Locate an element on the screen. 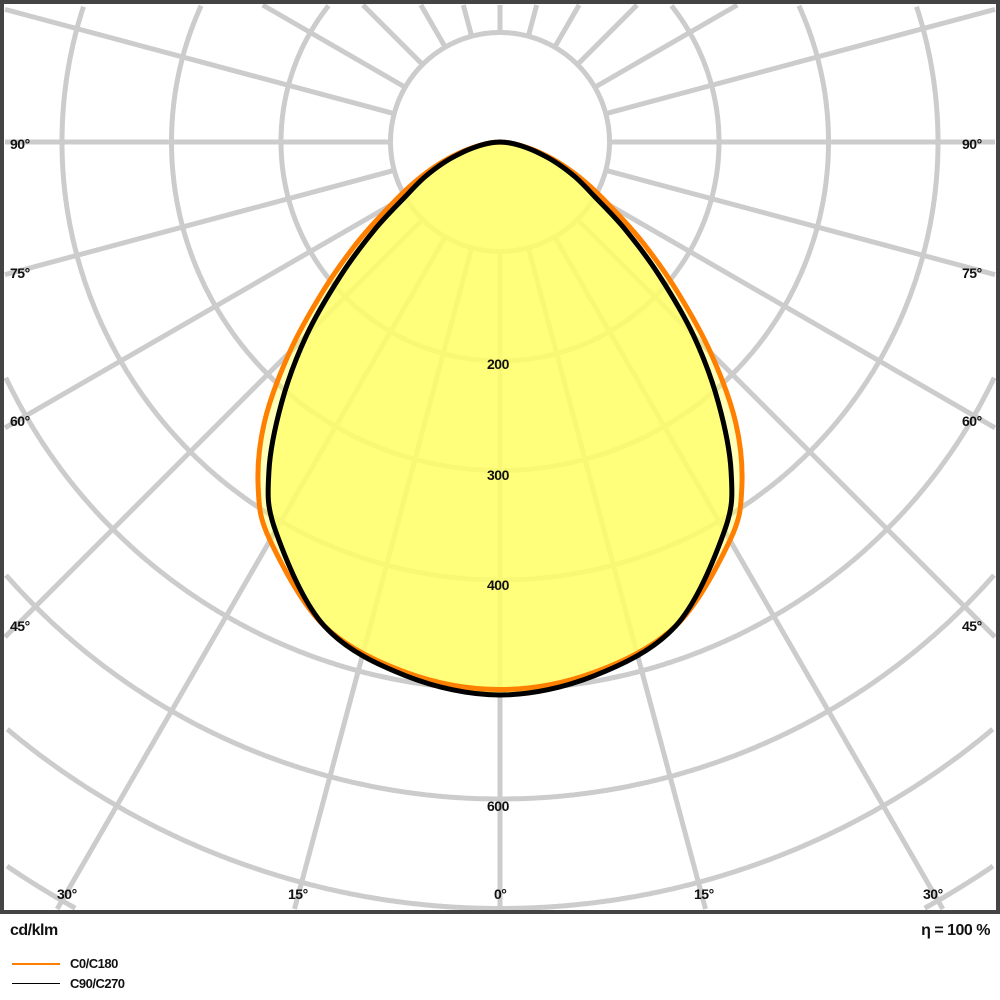  legend-swatch-c90 is located at coordinates (36, 983).